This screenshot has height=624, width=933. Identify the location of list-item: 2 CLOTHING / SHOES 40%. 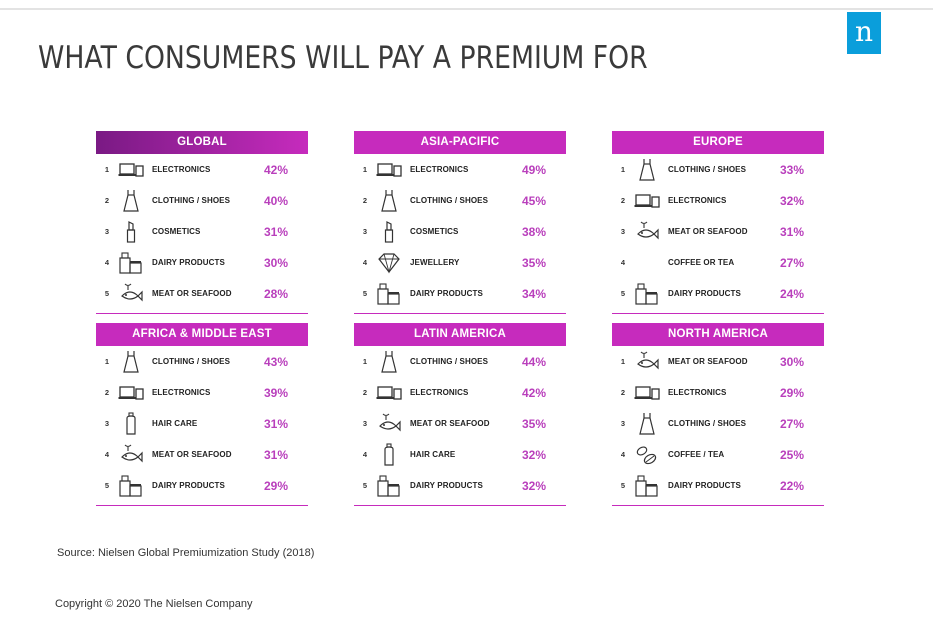
(202, 200).